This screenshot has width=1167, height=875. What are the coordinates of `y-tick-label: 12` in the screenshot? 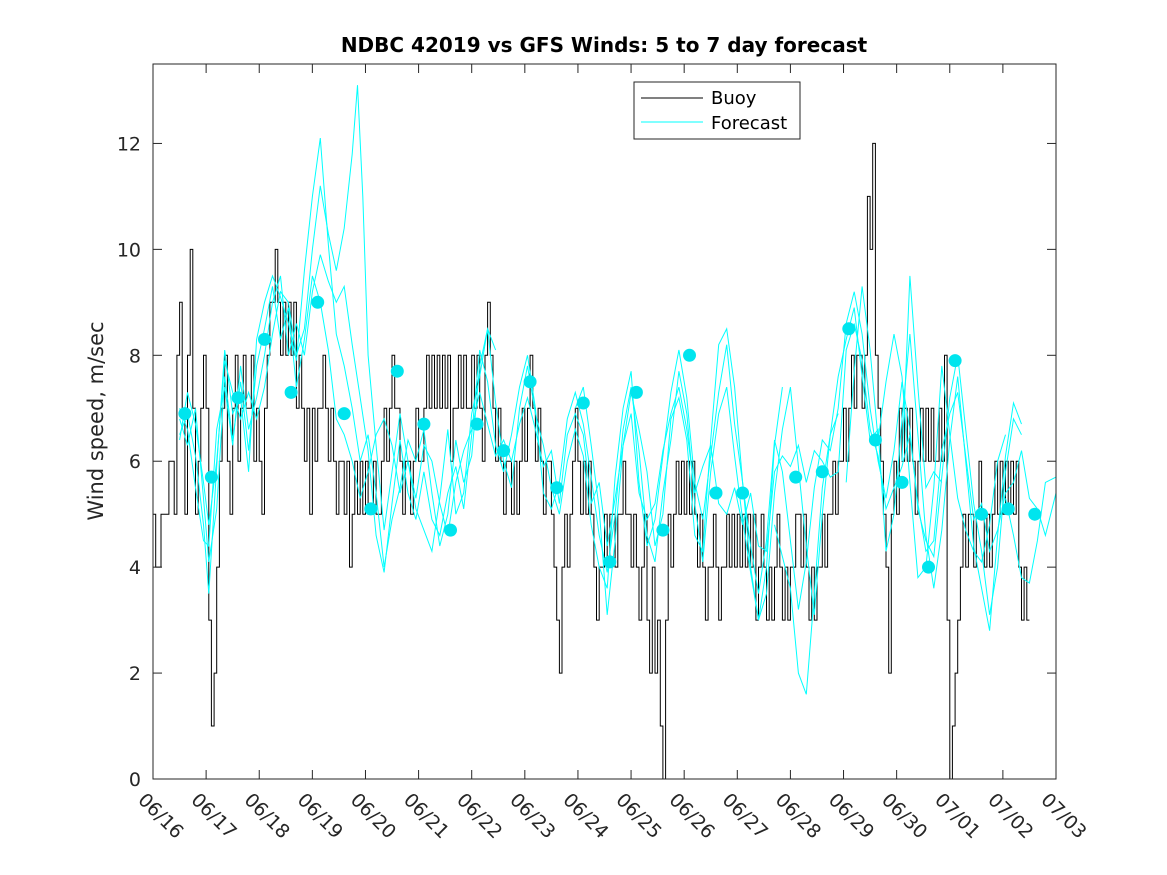 It's located at (129, 144).